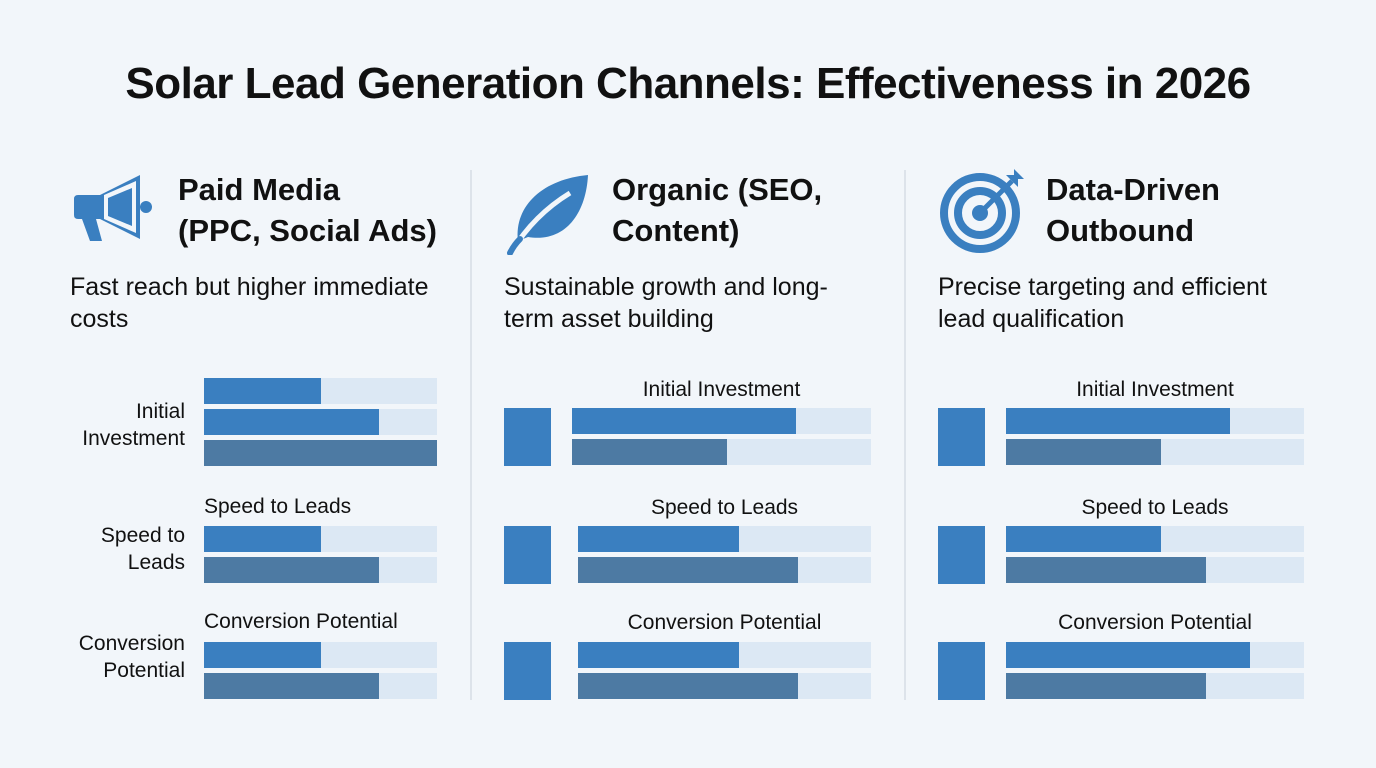 This screenshot has width=1376, height=768. Describe the element at coordinates (1133, 189) in the screenshot. I see `panel-title-line: Data-Driven` at that location.